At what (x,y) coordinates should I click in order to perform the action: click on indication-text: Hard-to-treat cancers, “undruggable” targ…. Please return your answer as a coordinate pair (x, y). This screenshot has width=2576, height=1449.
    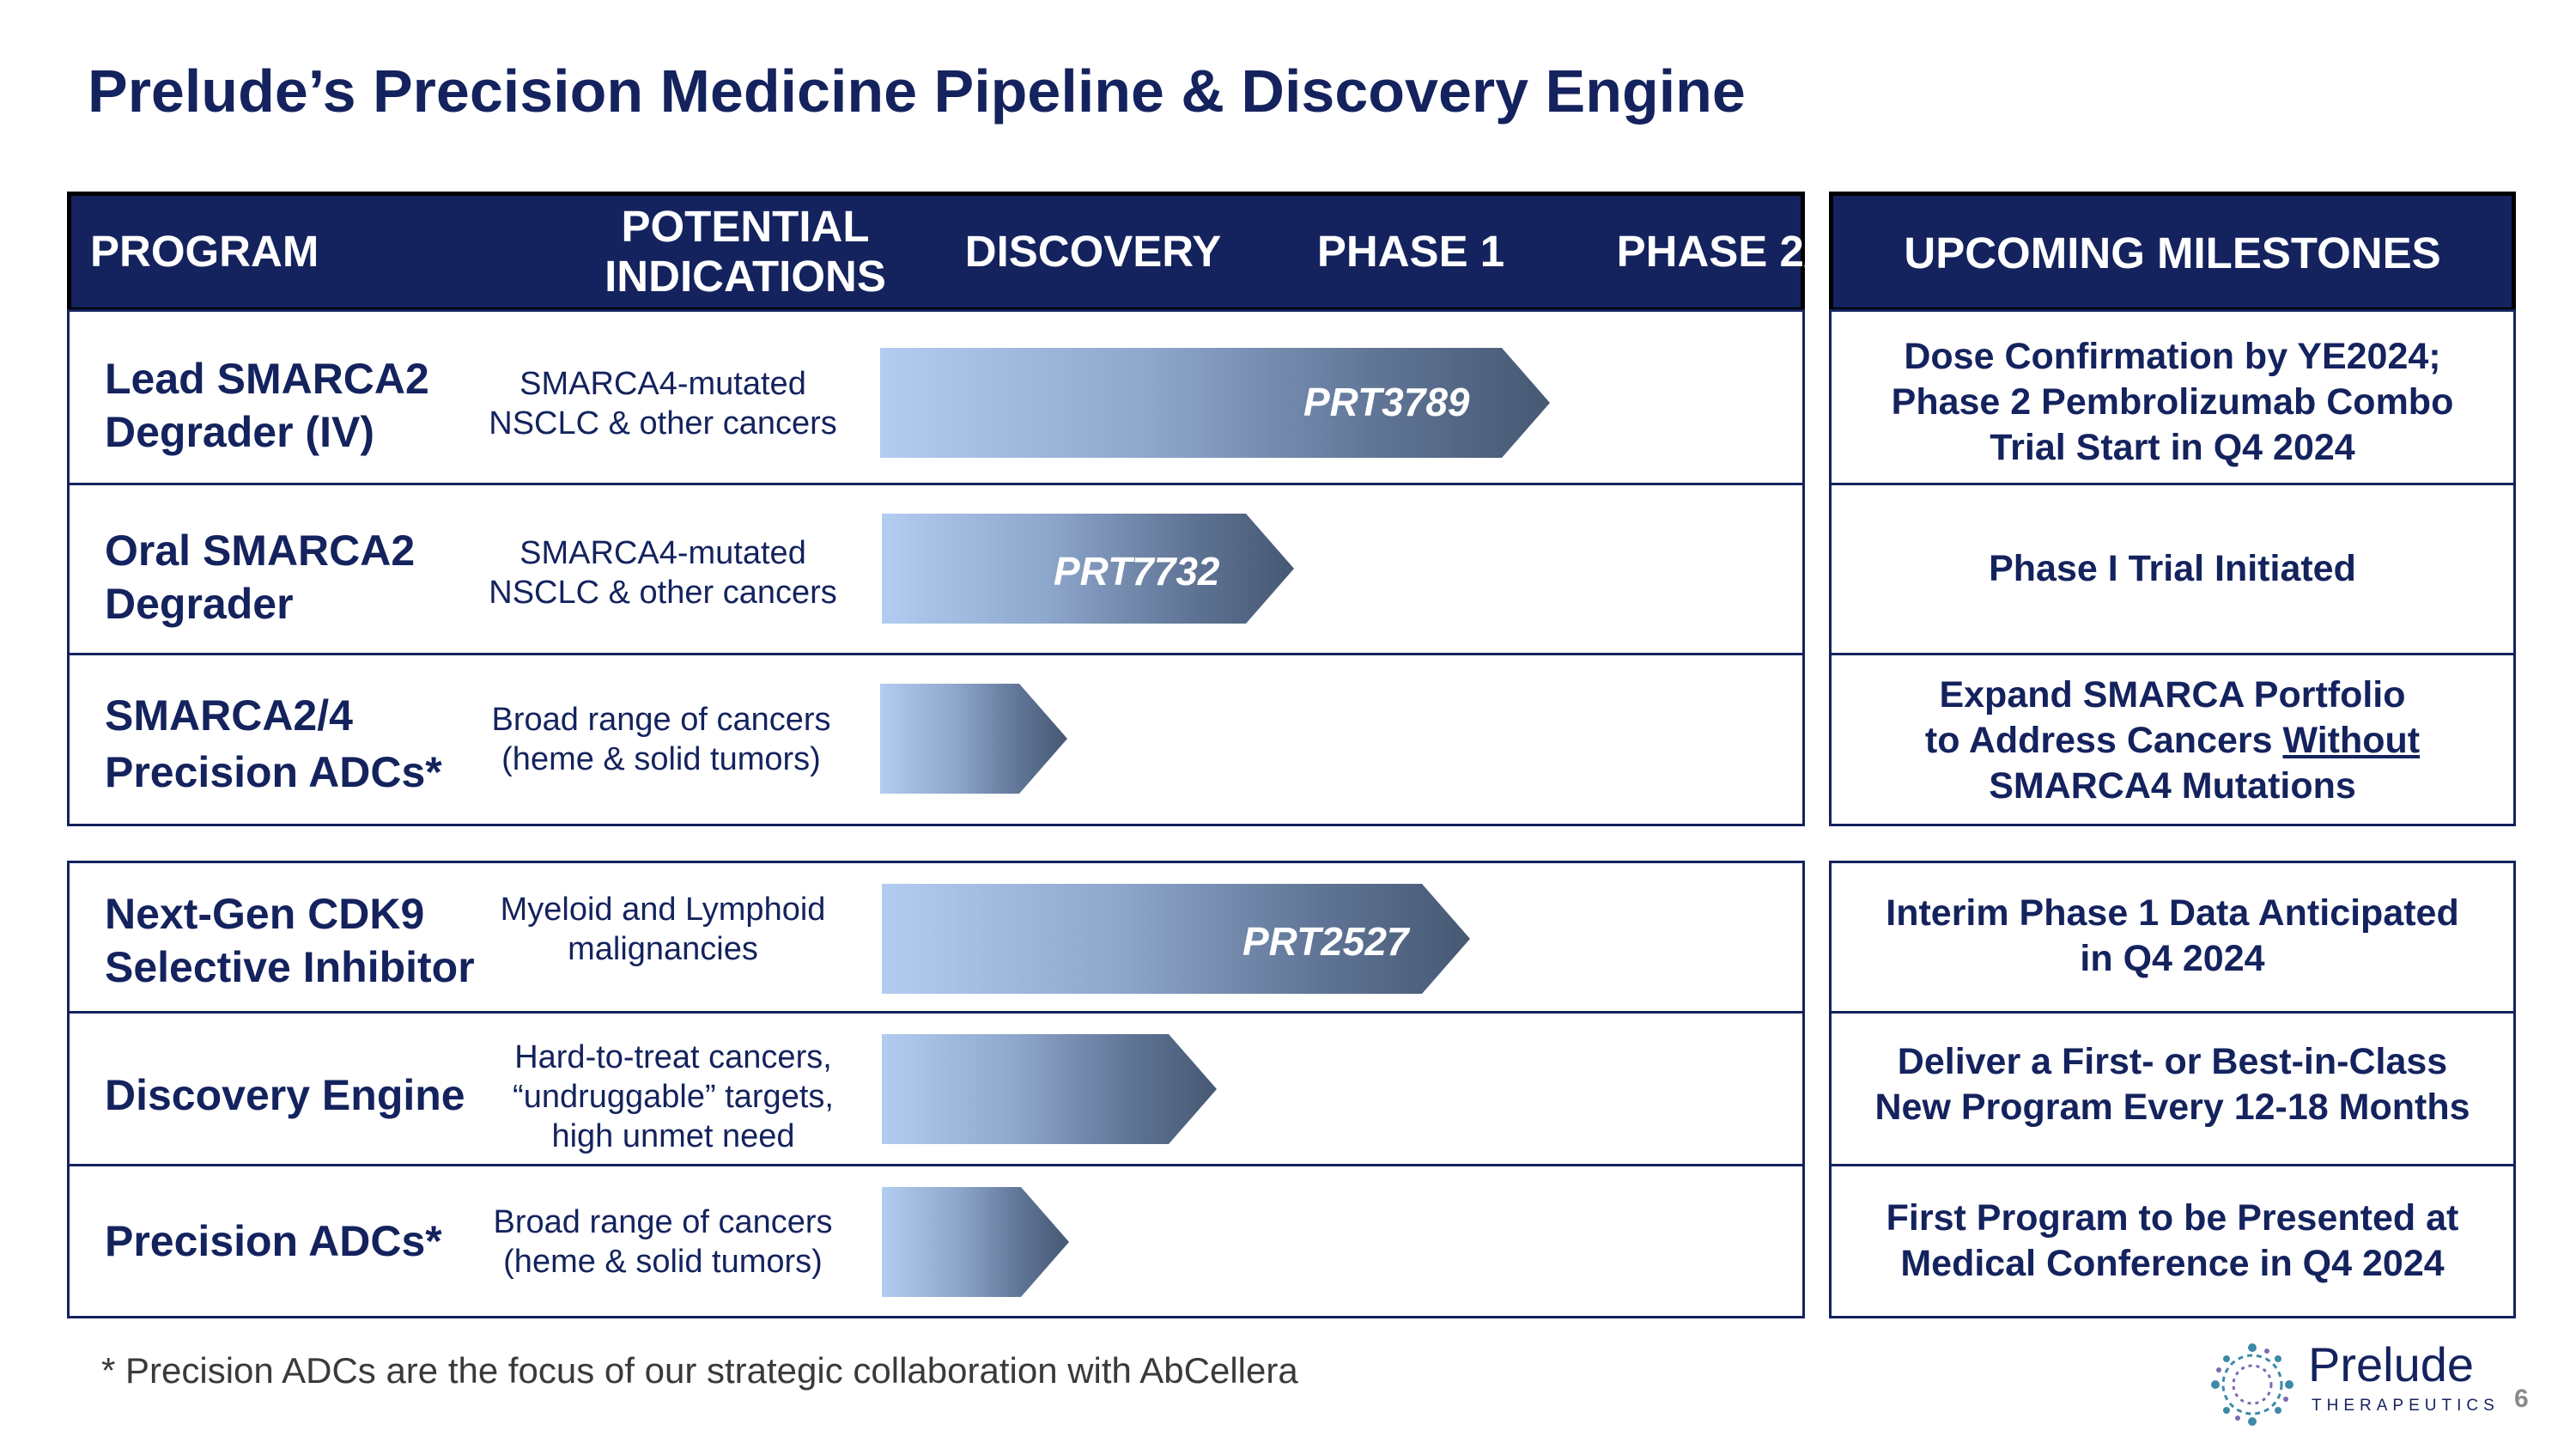
    Looking at the image, I should click on (673, 1096).